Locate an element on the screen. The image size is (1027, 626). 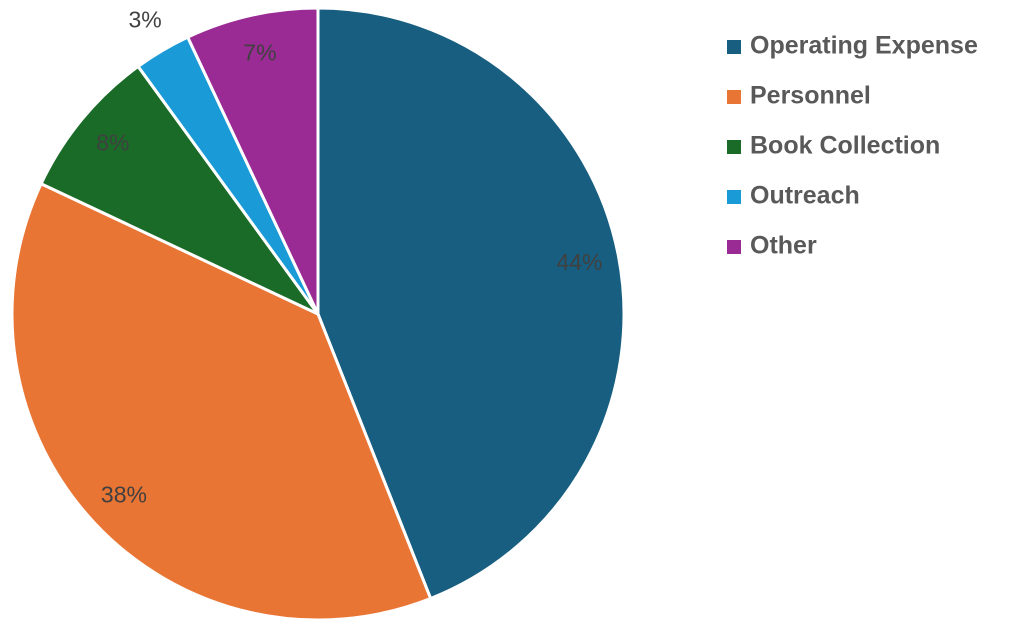
slice-label: 3% is located at coordinates (144, 20).